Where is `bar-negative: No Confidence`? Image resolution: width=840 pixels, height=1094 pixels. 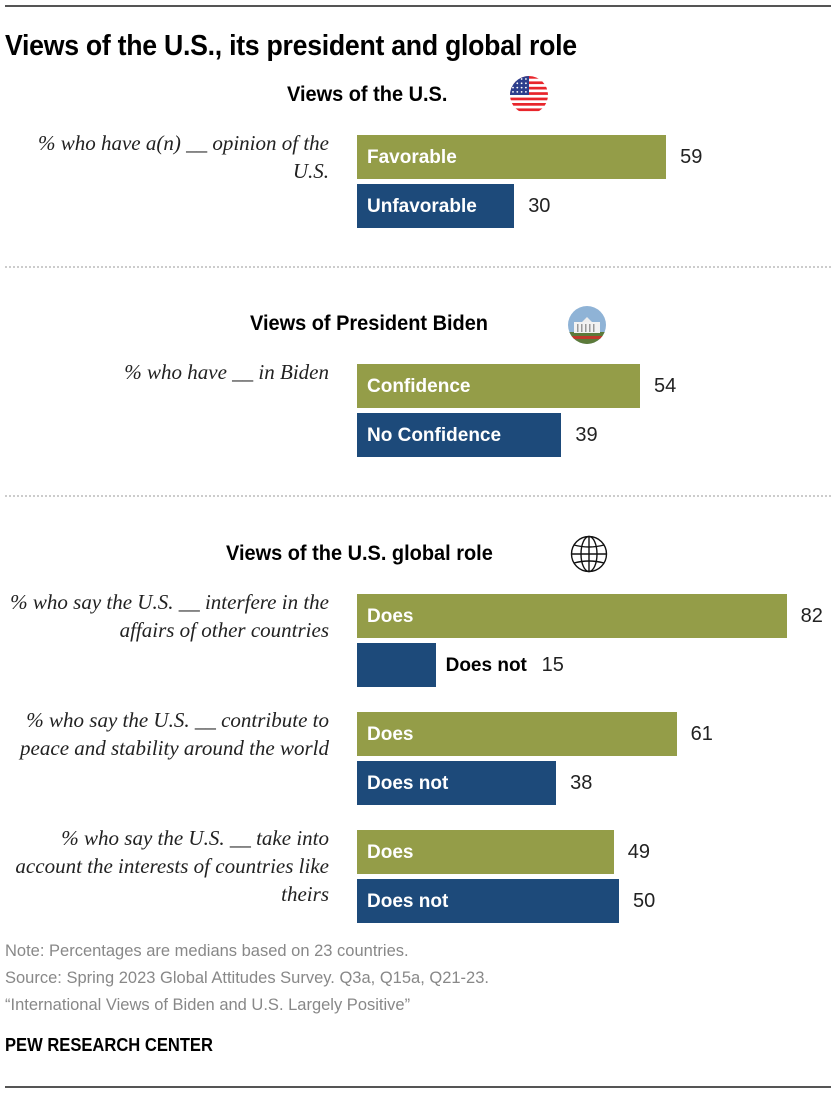 bar-negative: No Confidence is located at coordinates (459, 435).